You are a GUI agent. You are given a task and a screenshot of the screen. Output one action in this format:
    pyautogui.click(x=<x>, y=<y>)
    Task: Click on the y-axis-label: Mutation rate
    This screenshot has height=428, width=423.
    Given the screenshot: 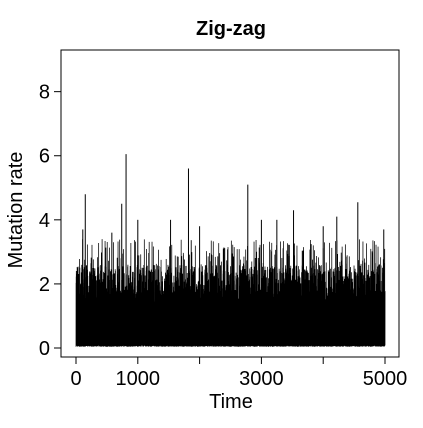 What is the action you would take?
    pyautogui.click(x=16, y=210)
    